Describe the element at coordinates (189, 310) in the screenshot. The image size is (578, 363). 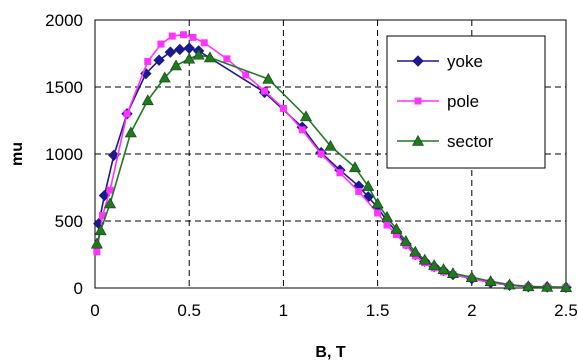
I see `x-tick-label: 0.5` at that location.